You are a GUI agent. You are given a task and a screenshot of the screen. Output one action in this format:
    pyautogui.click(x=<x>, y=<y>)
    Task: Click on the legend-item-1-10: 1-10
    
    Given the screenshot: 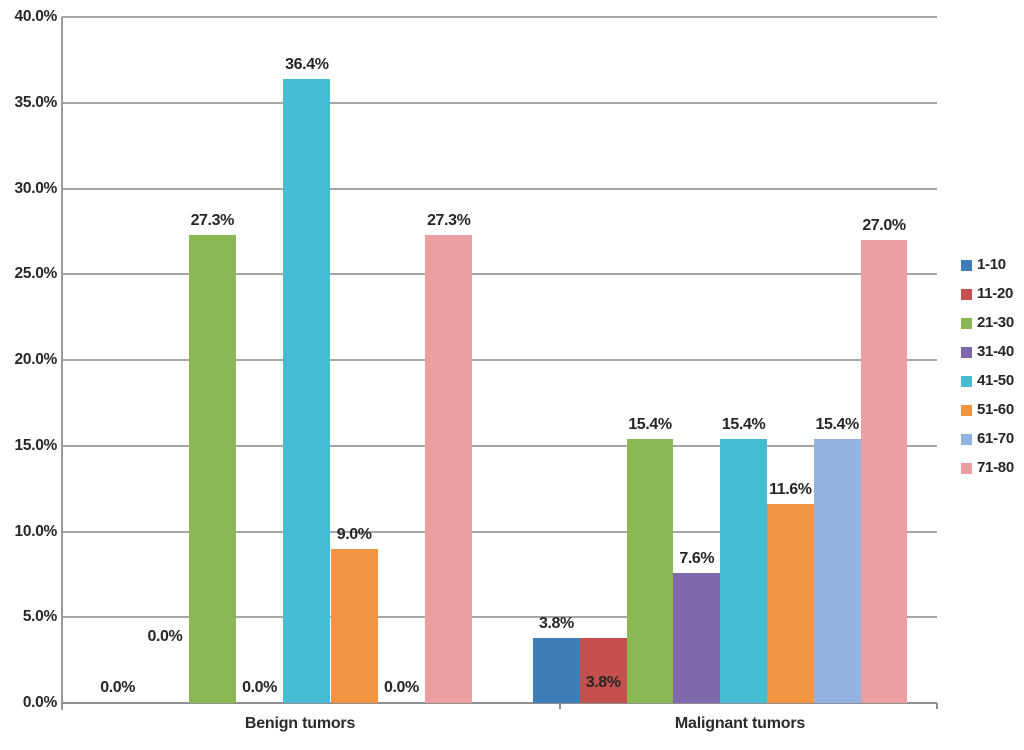 What is the action you would take?
    pyautogui.click(x=987, y=265)
    